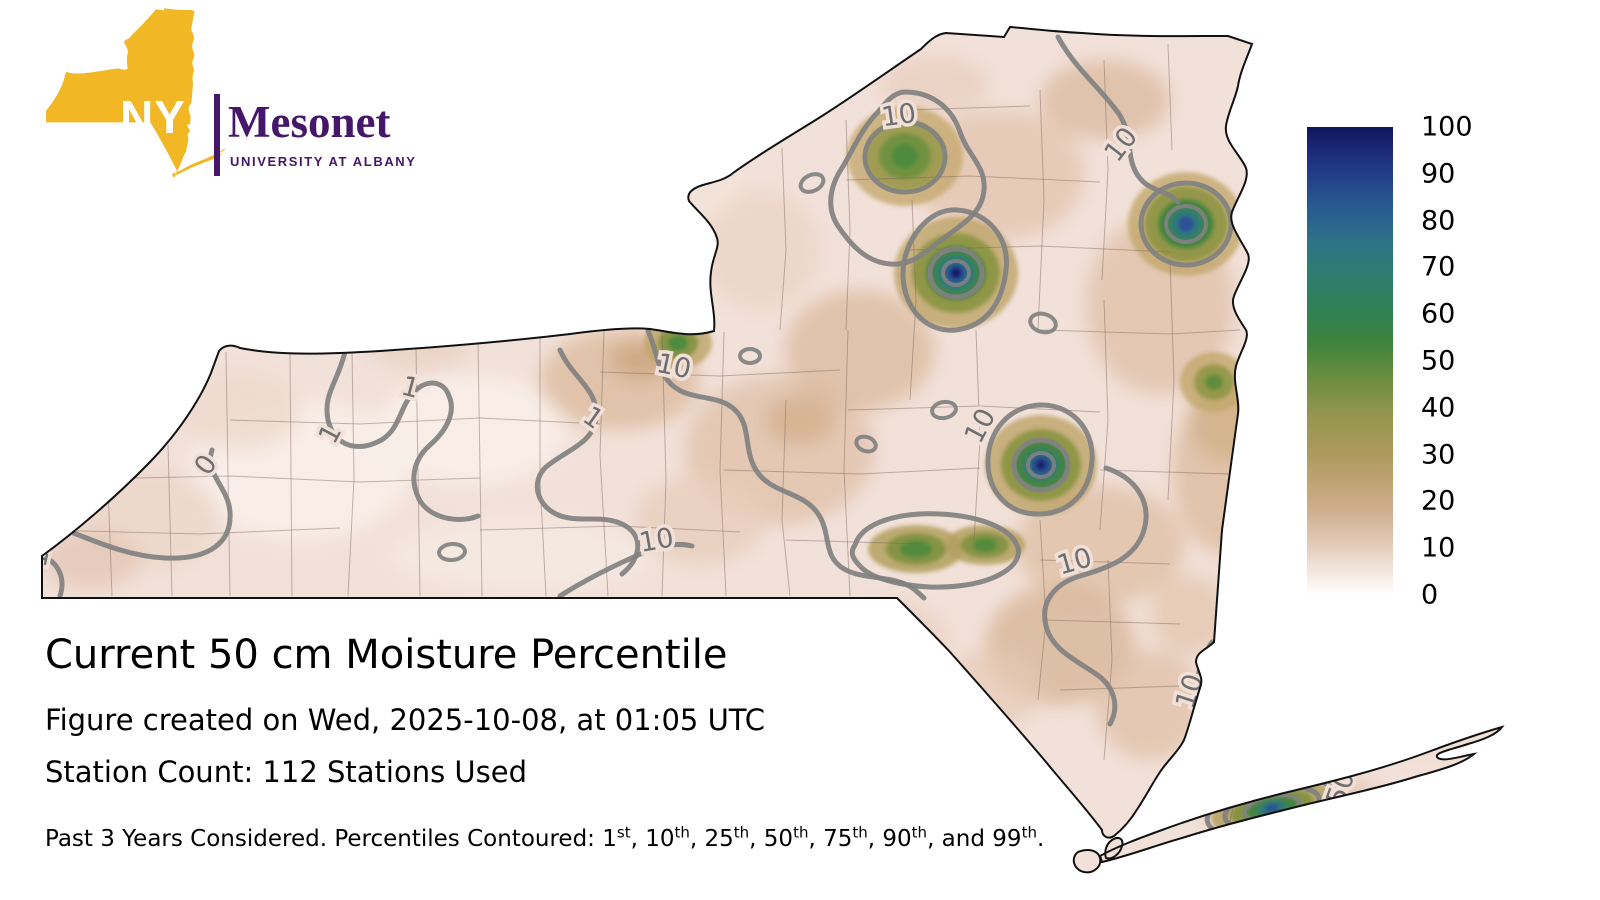 This screenshot has width=1600, height=900. I want to click on south-central-east-station, so click(985, 545).